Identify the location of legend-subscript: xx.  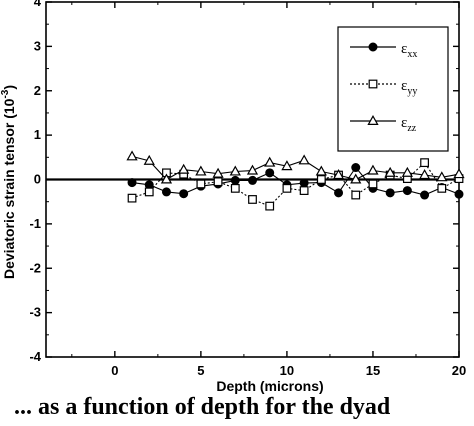
(412, 54).